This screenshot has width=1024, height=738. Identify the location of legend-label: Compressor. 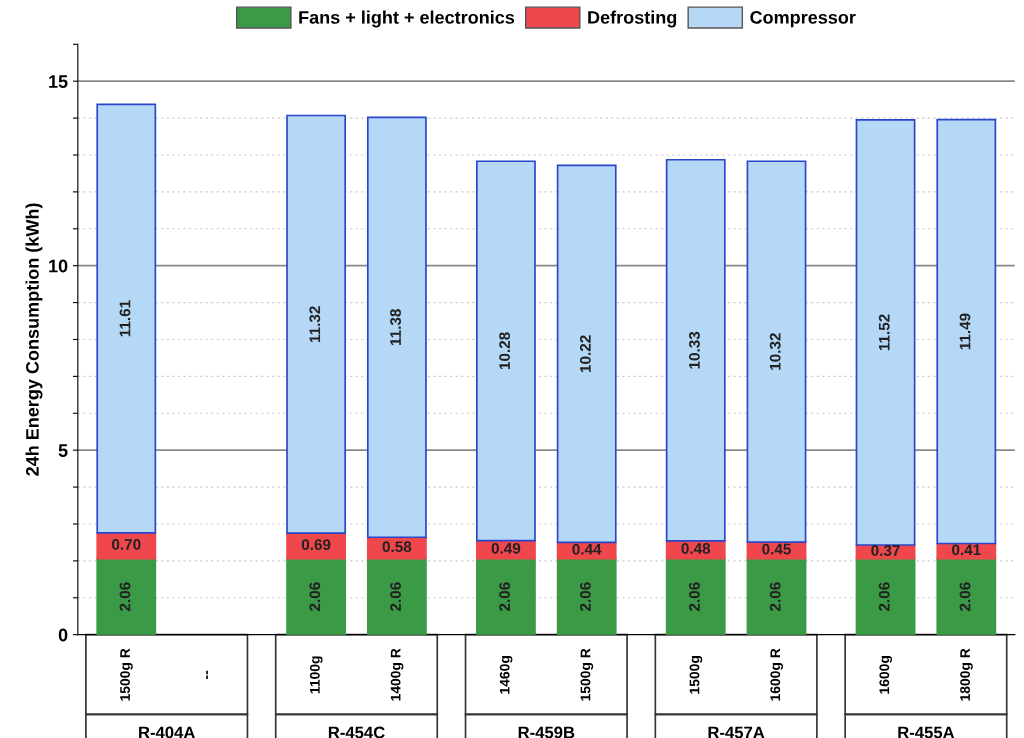
(803, 19).